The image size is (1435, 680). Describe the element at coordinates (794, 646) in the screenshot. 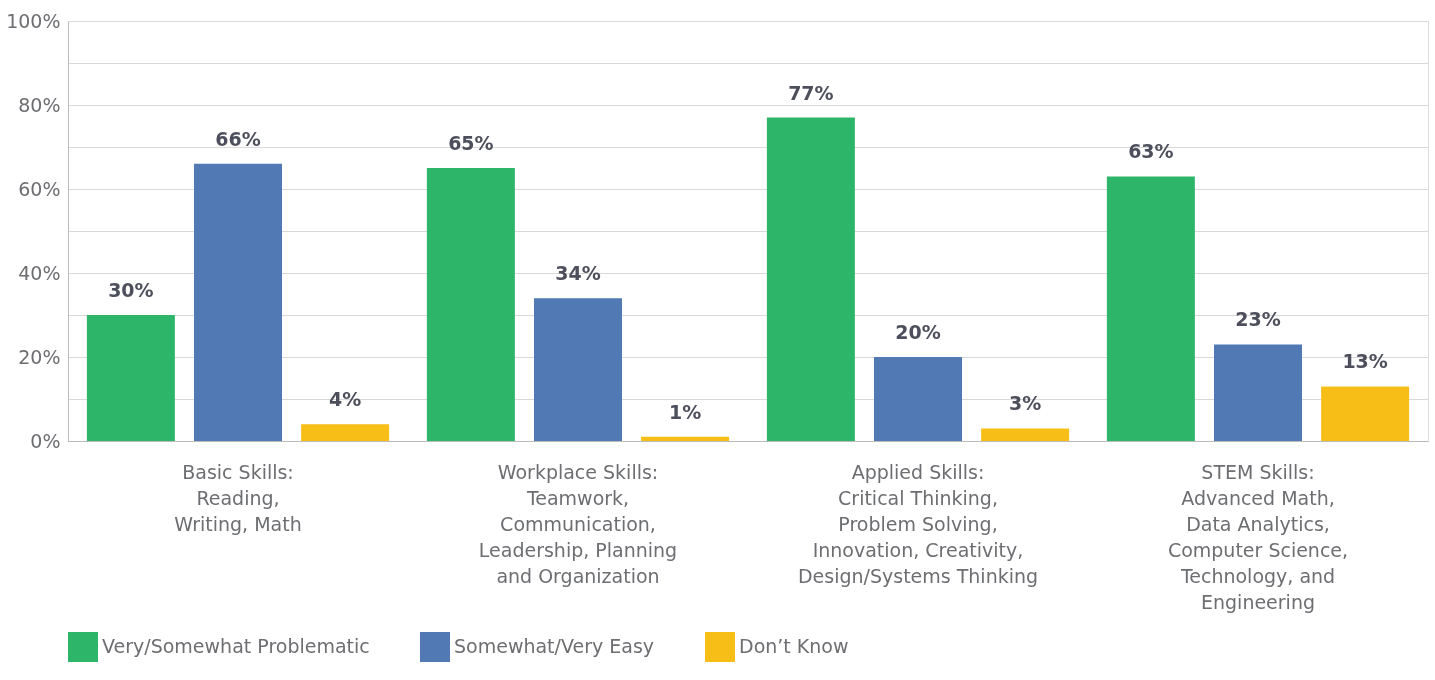

I see `legend-label: Don’t Know` at that location.